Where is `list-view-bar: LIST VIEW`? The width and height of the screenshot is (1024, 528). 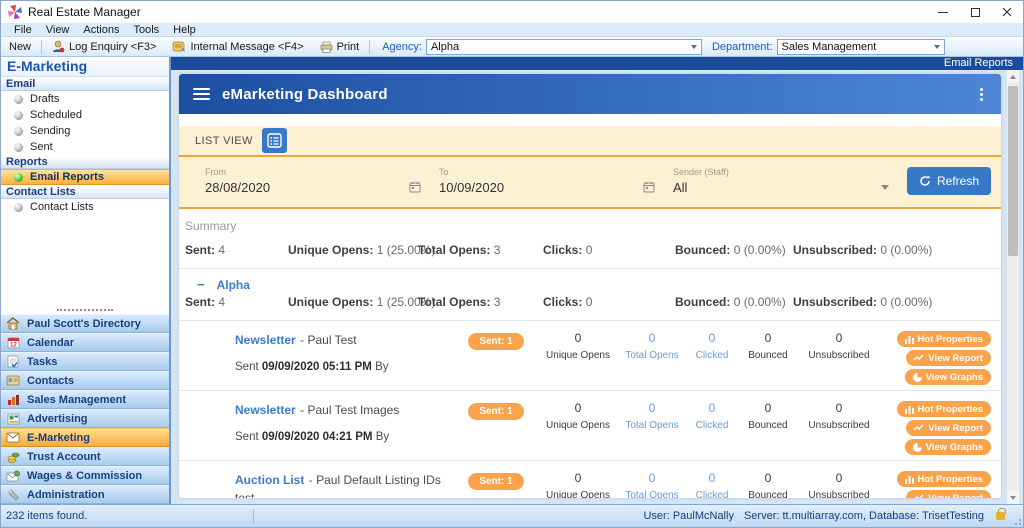
list-view-bar: LIST VIEW is located at coordinates (590, 141).